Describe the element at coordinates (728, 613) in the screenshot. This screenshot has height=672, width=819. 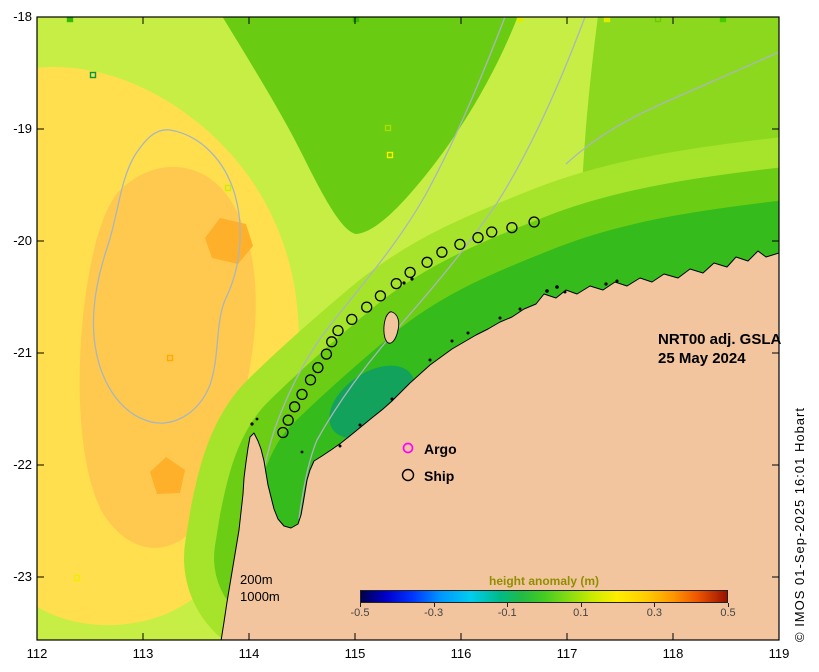
I see `colorbar-tick-label: 0.5` at that location.